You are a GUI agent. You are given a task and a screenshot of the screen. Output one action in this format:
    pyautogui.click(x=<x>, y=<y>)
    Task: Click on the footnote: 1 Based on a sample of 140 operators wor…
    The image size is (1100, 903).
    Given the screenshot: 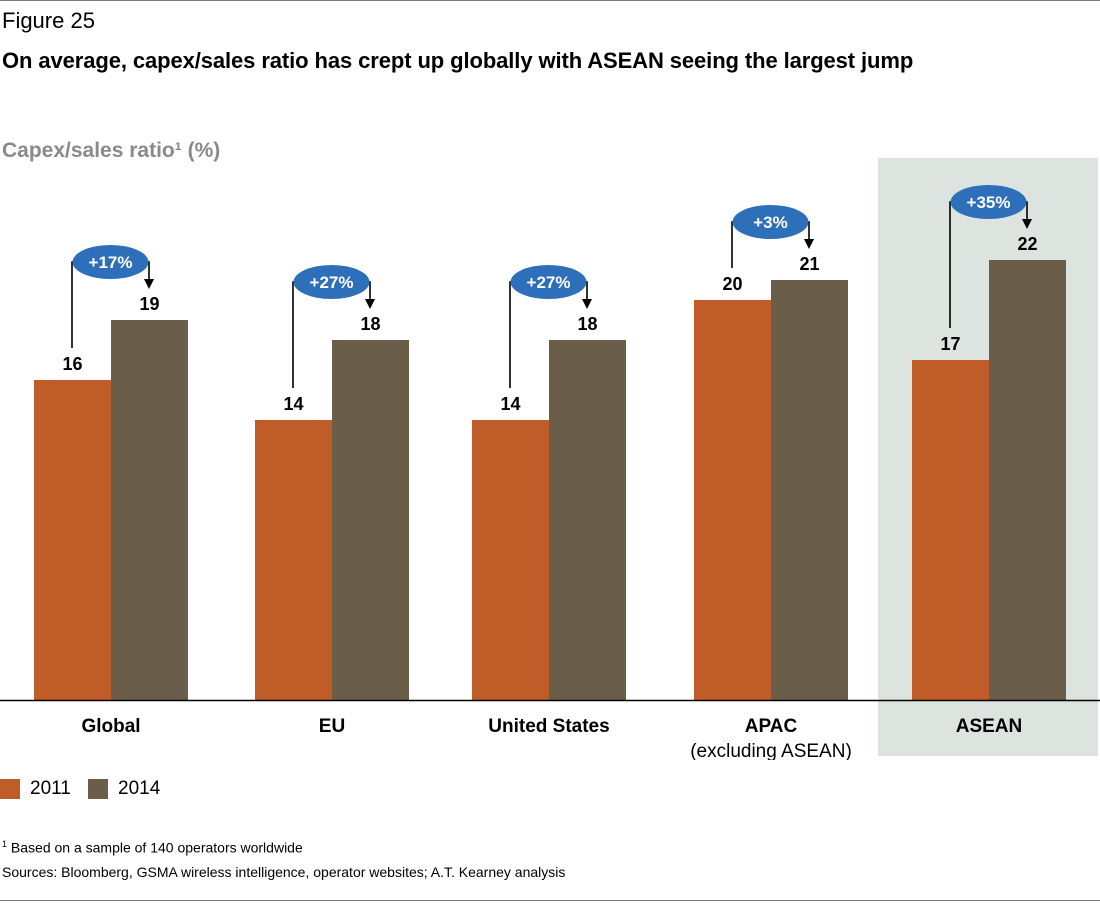 What is the action you would take?
    pyautogui.click(x=152, y=847)
    